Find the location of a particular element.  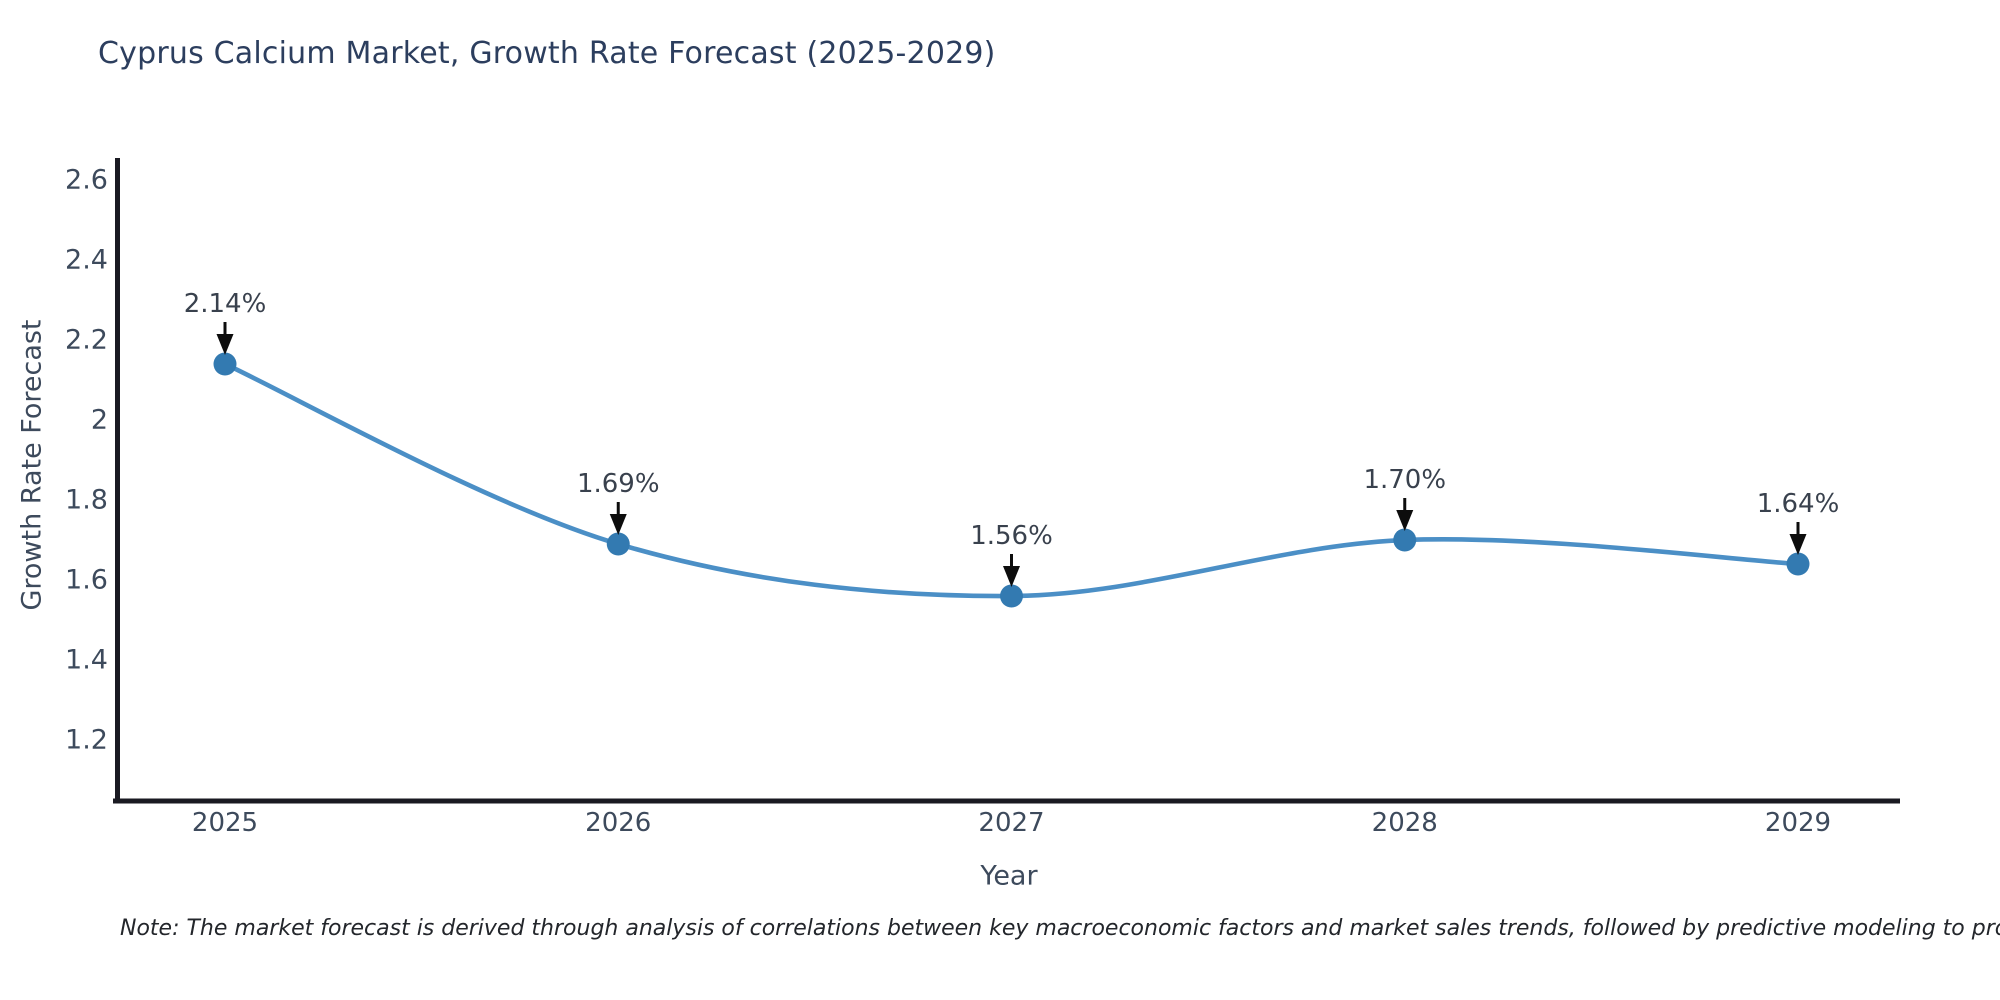

y-tick-label: 2.2 is located at coordinates (86, 340).